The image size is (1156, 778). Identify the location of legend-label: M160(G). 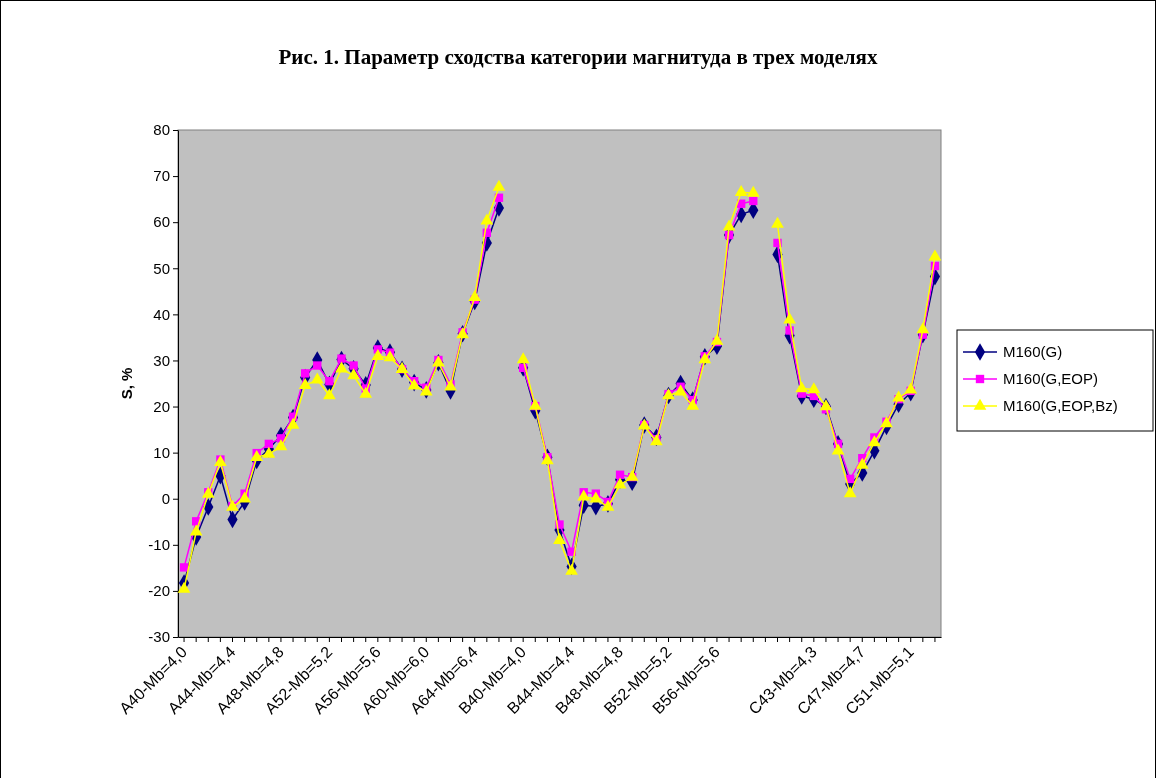
(1033, 351).